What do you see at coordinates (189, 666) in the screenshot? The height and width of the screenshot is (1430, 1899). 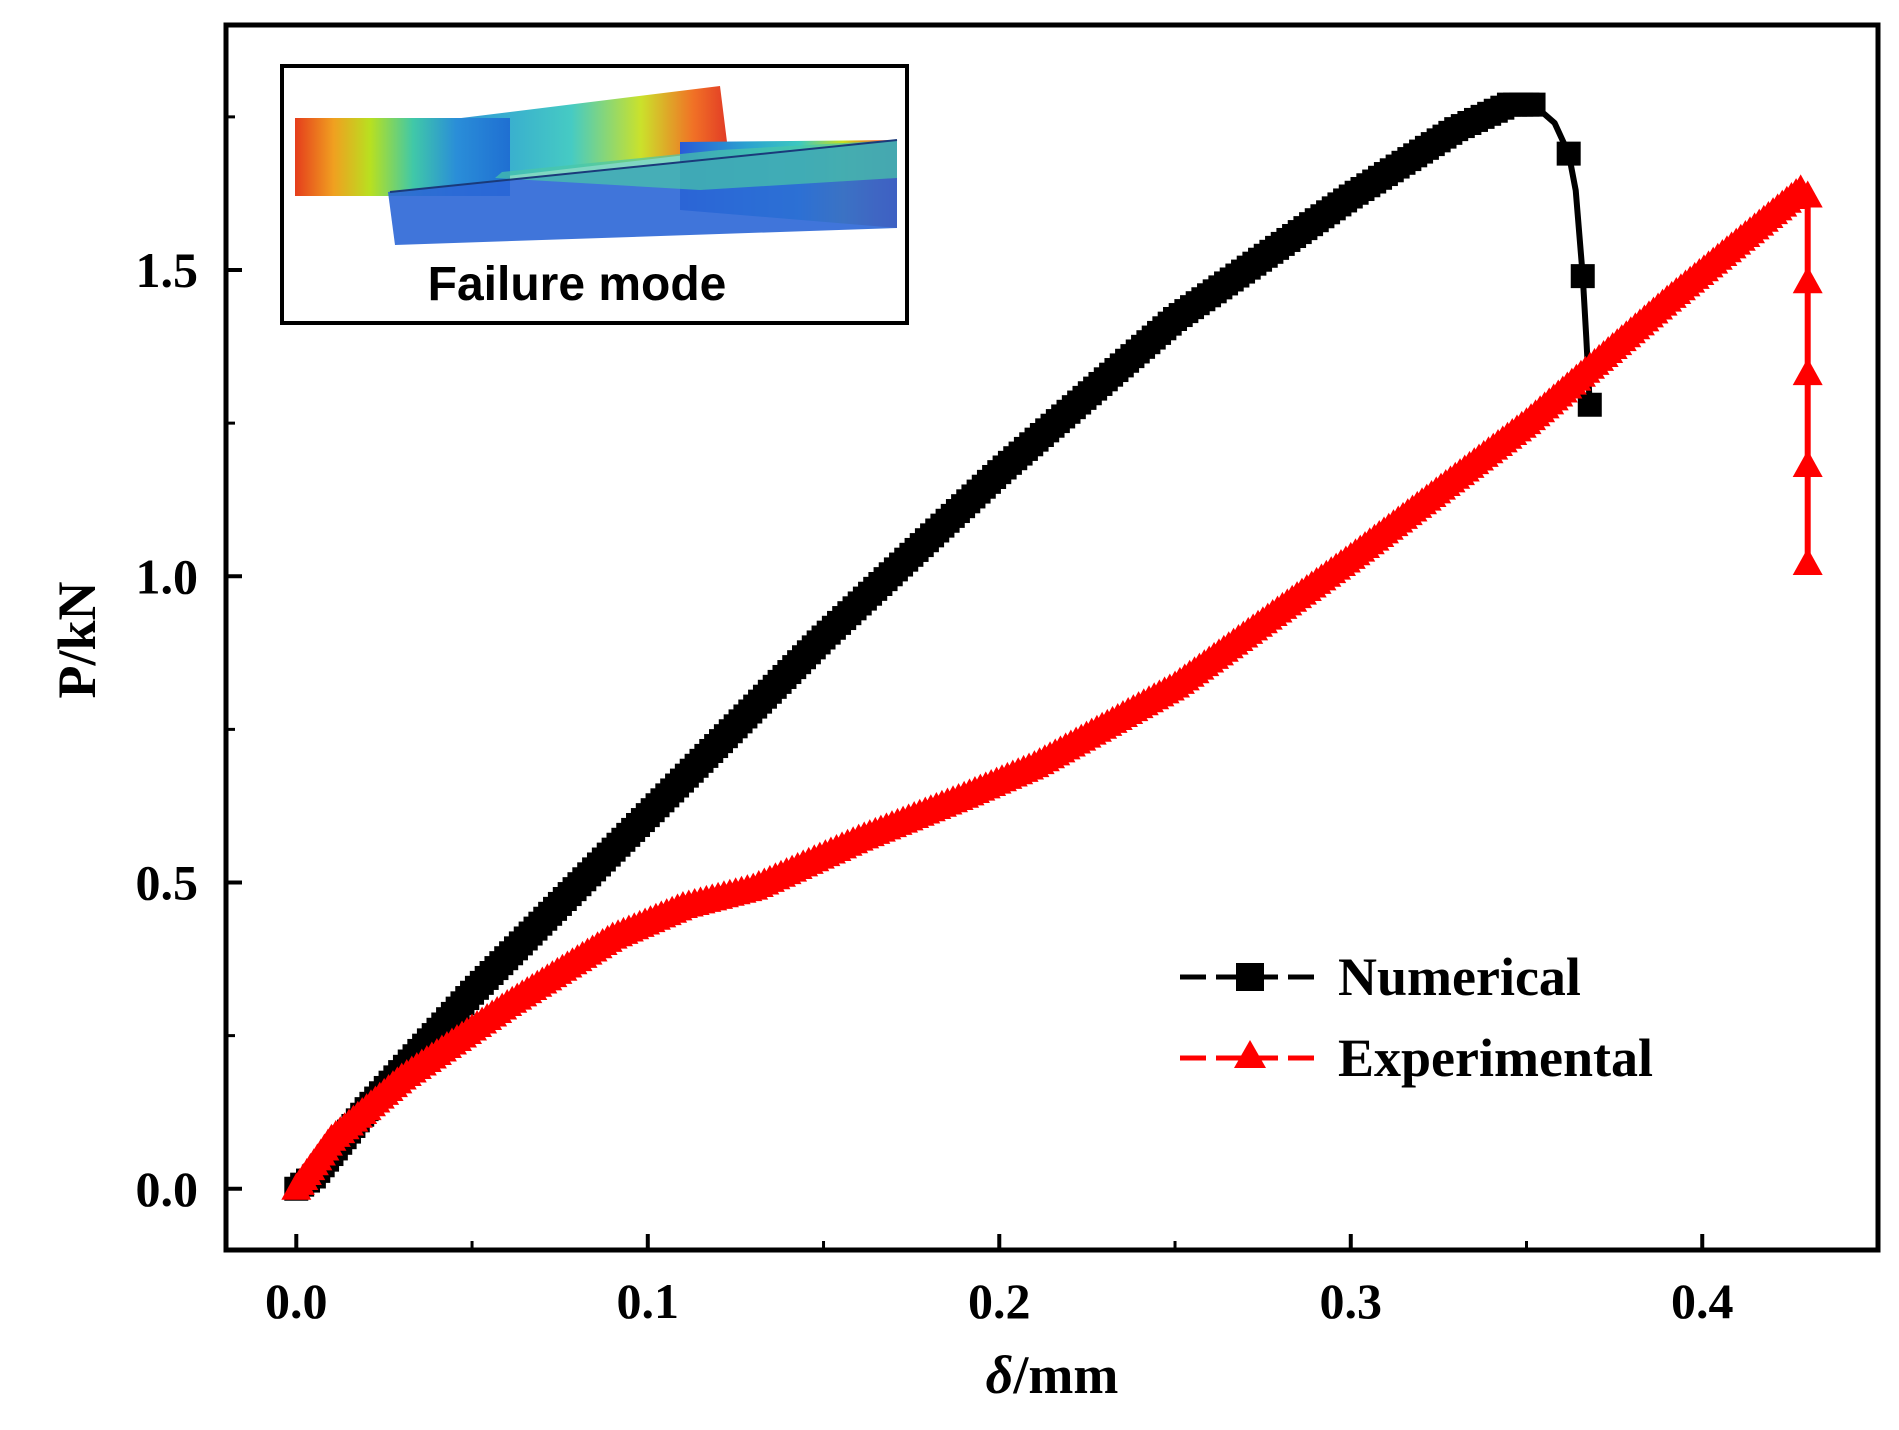 I see `y-axis-ticks: 0.0 0.5 1.0 1.5` at bounding box center [189, 666].